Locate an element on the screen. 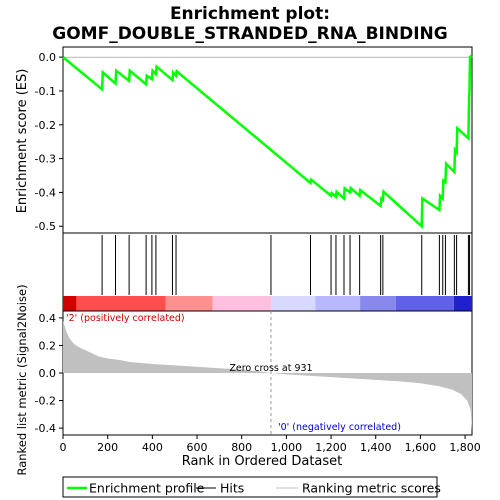 This screenshot has width=500, height=500. es-y-tick-label: -0.1 is located at coordinates (45, 91).